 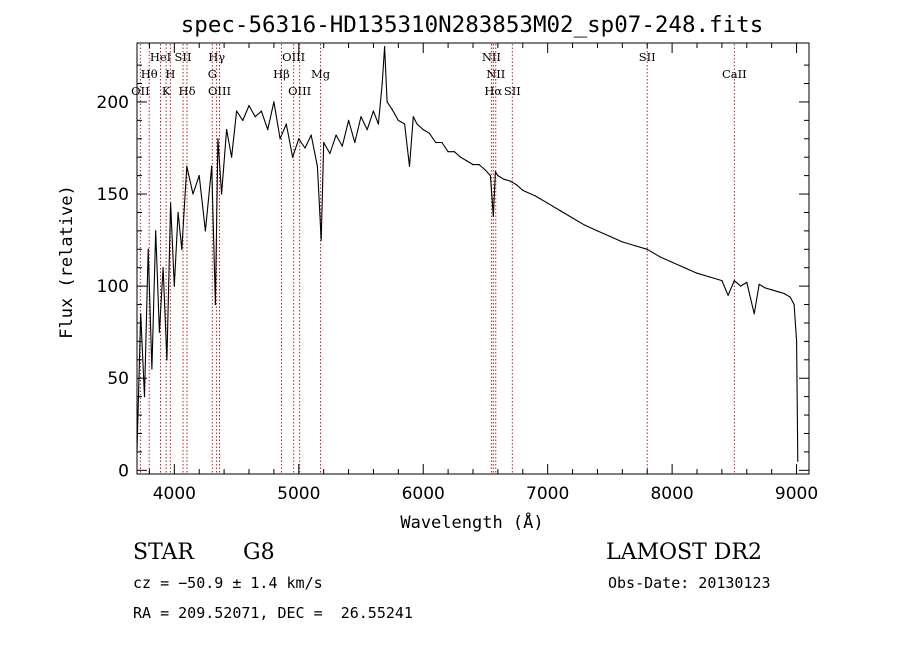 I want to click on line-marker-label: K, so click(x=166, y=91).